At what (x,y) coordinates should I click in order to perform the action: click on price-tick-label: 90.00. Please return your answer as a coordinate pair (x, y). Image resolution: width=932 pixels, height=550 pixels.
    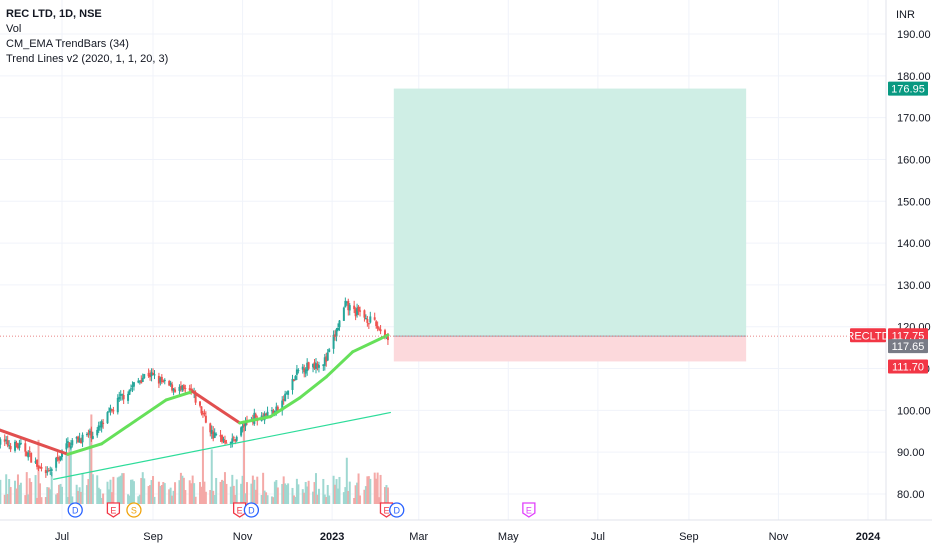
    Looking at the image, I should click on (911, 453).